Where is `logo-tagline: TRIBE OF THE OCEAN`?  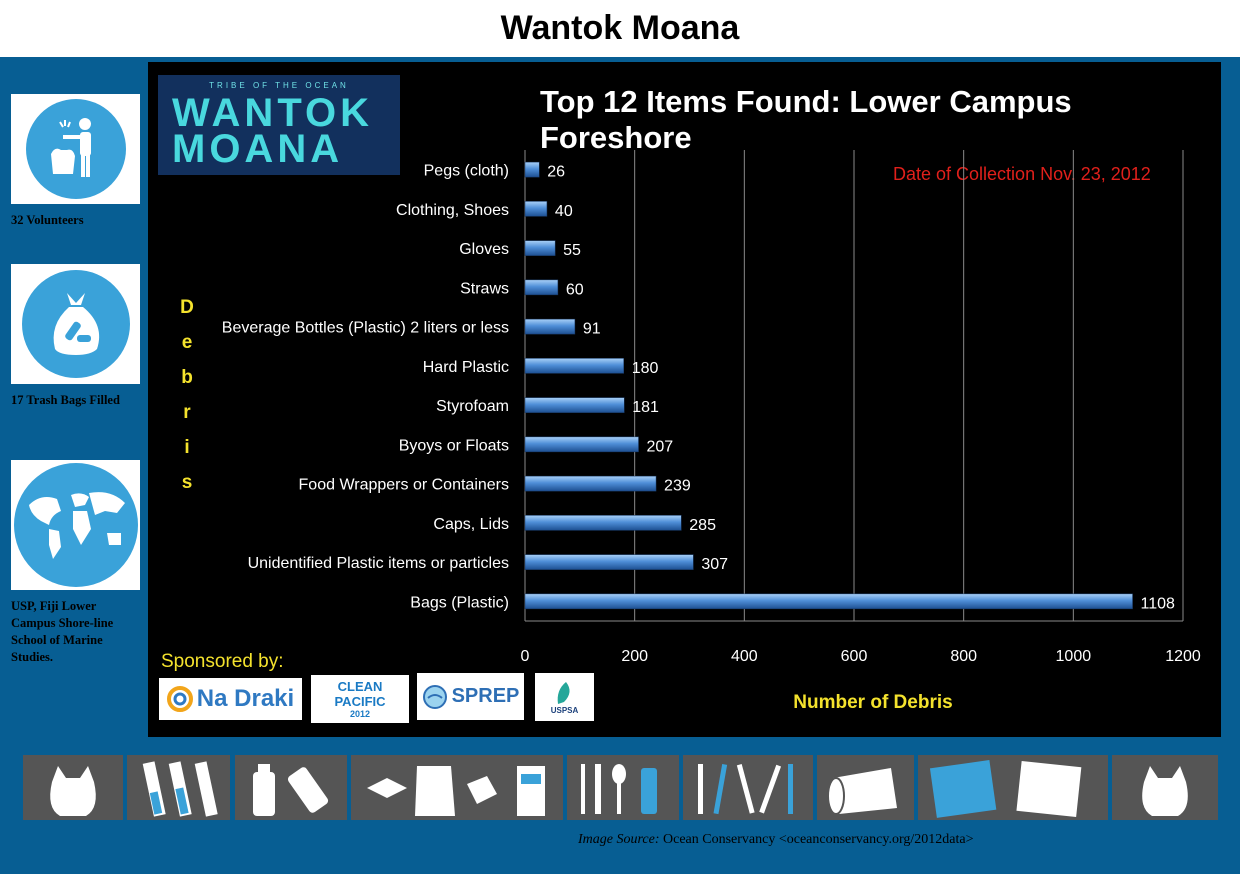 logo-tagline: TRIBE OF THE OCEAN is located at coordinates (279, 85).